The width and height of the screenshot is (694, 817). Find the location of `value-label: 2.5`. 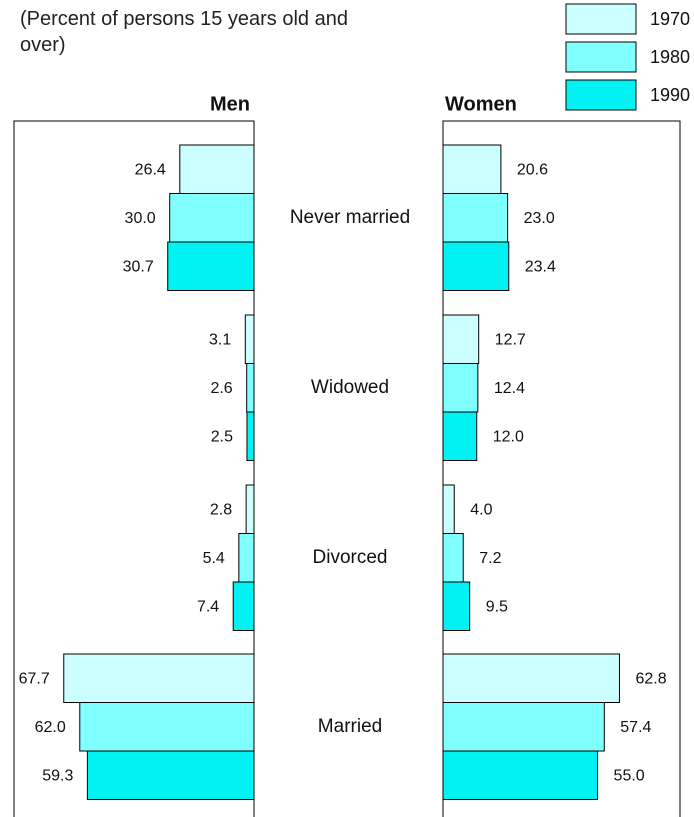

value-label: 2.5 is located at coordinates (222, 436).